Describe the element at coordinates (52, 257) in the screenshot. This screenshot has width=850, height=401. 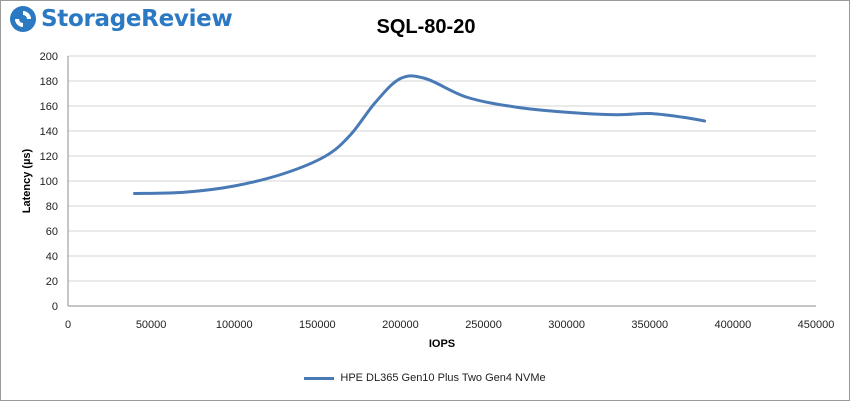
I see `y-tick-label: 40` at that location.